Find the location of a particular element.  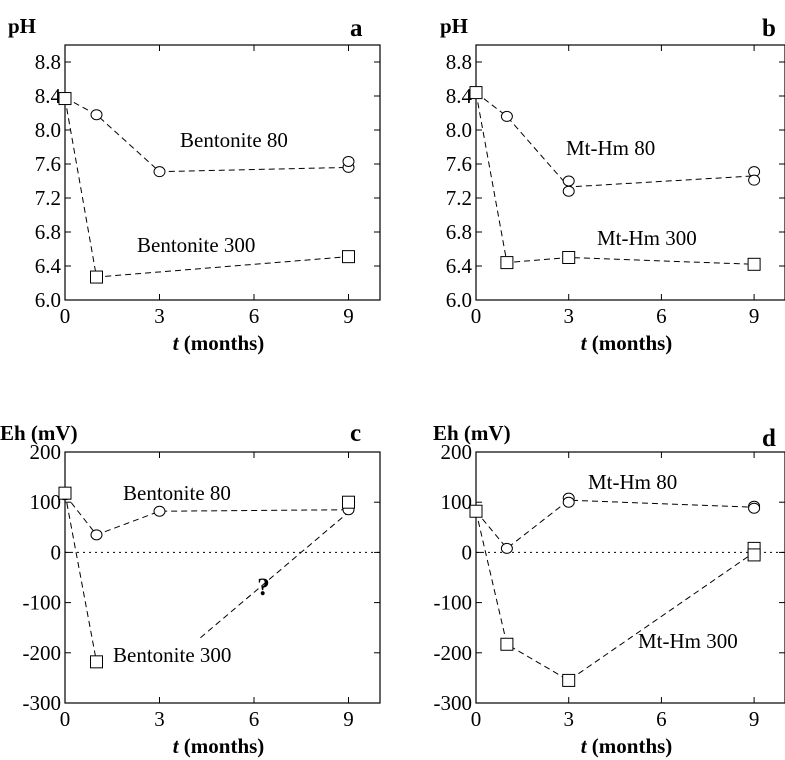

panel-a-ytick-label: 6.8 is located at coordinates (48, 232).